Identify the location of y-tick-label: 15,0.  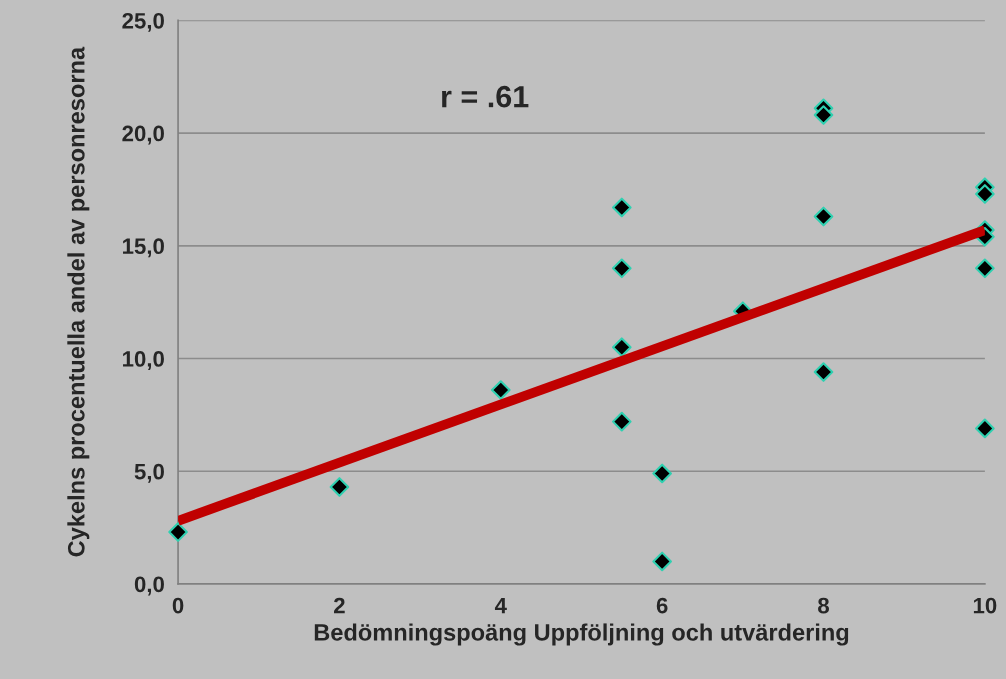
(143, 248).